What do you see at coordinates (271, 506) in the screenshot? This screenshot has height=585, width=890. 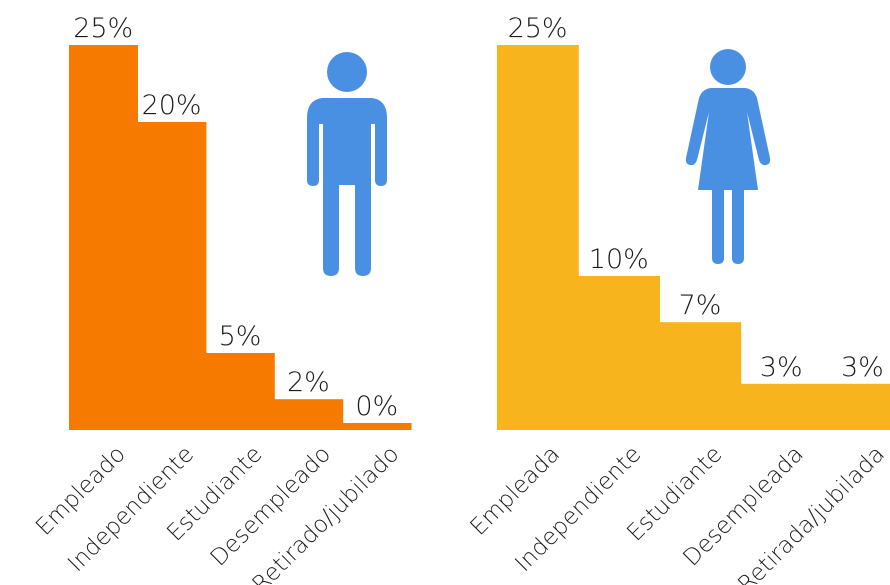 I see `category-label-0-3: Desempleado` at bounding box center [271, 506].